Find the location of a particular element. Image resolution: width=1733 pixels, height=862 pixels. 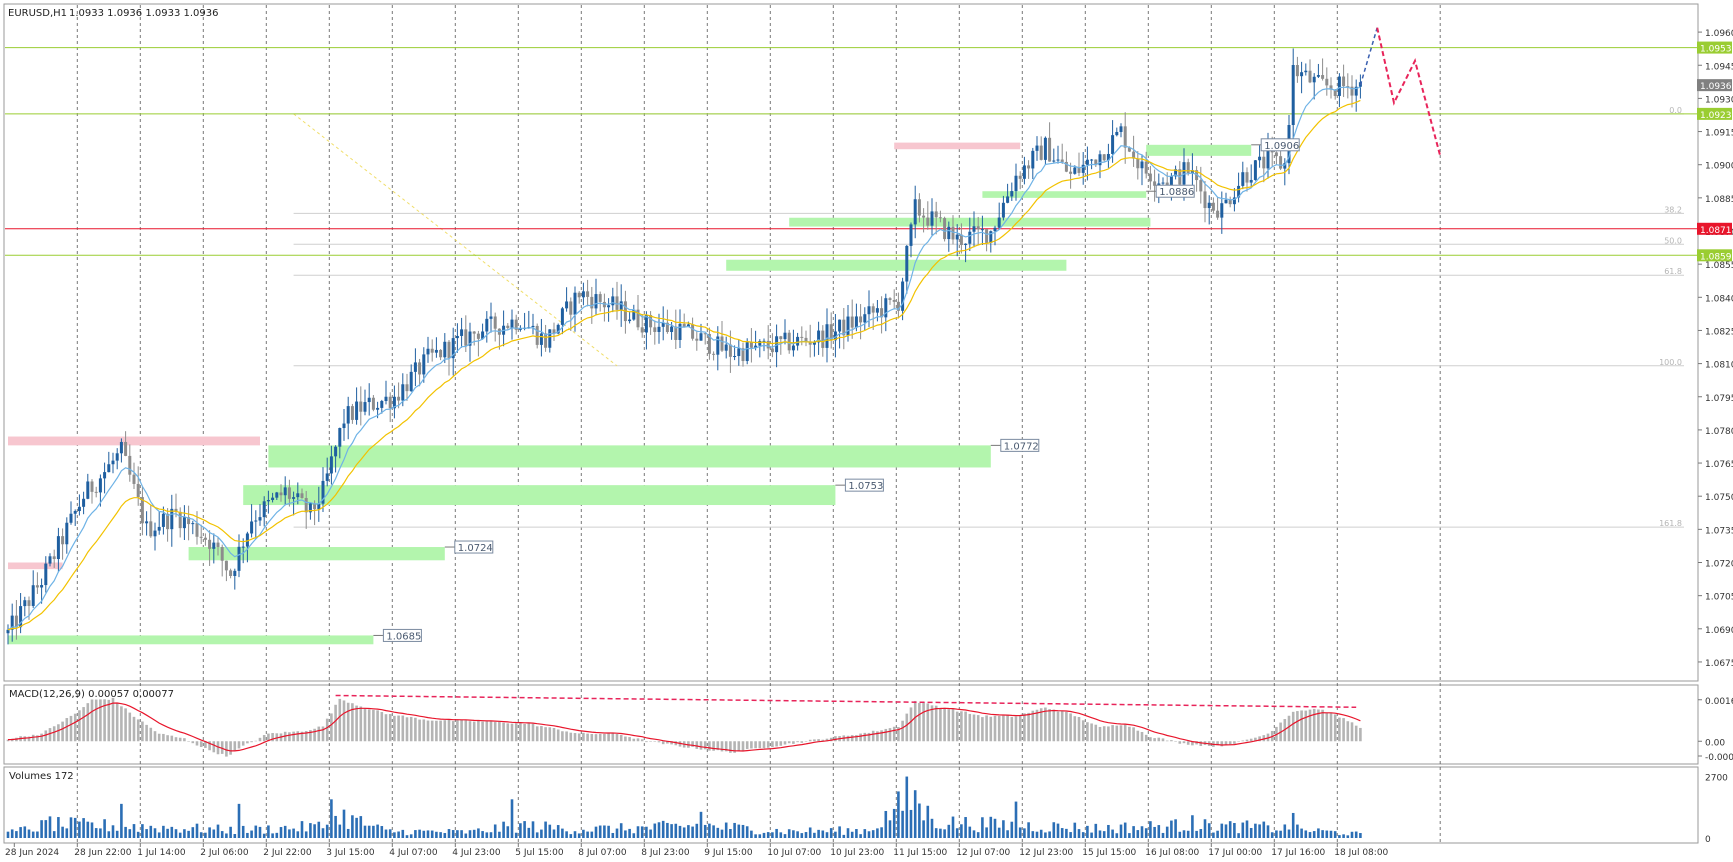

macd-indicator: 0.00166 0.00 -0.00059 is located at coordinates (869, 728).